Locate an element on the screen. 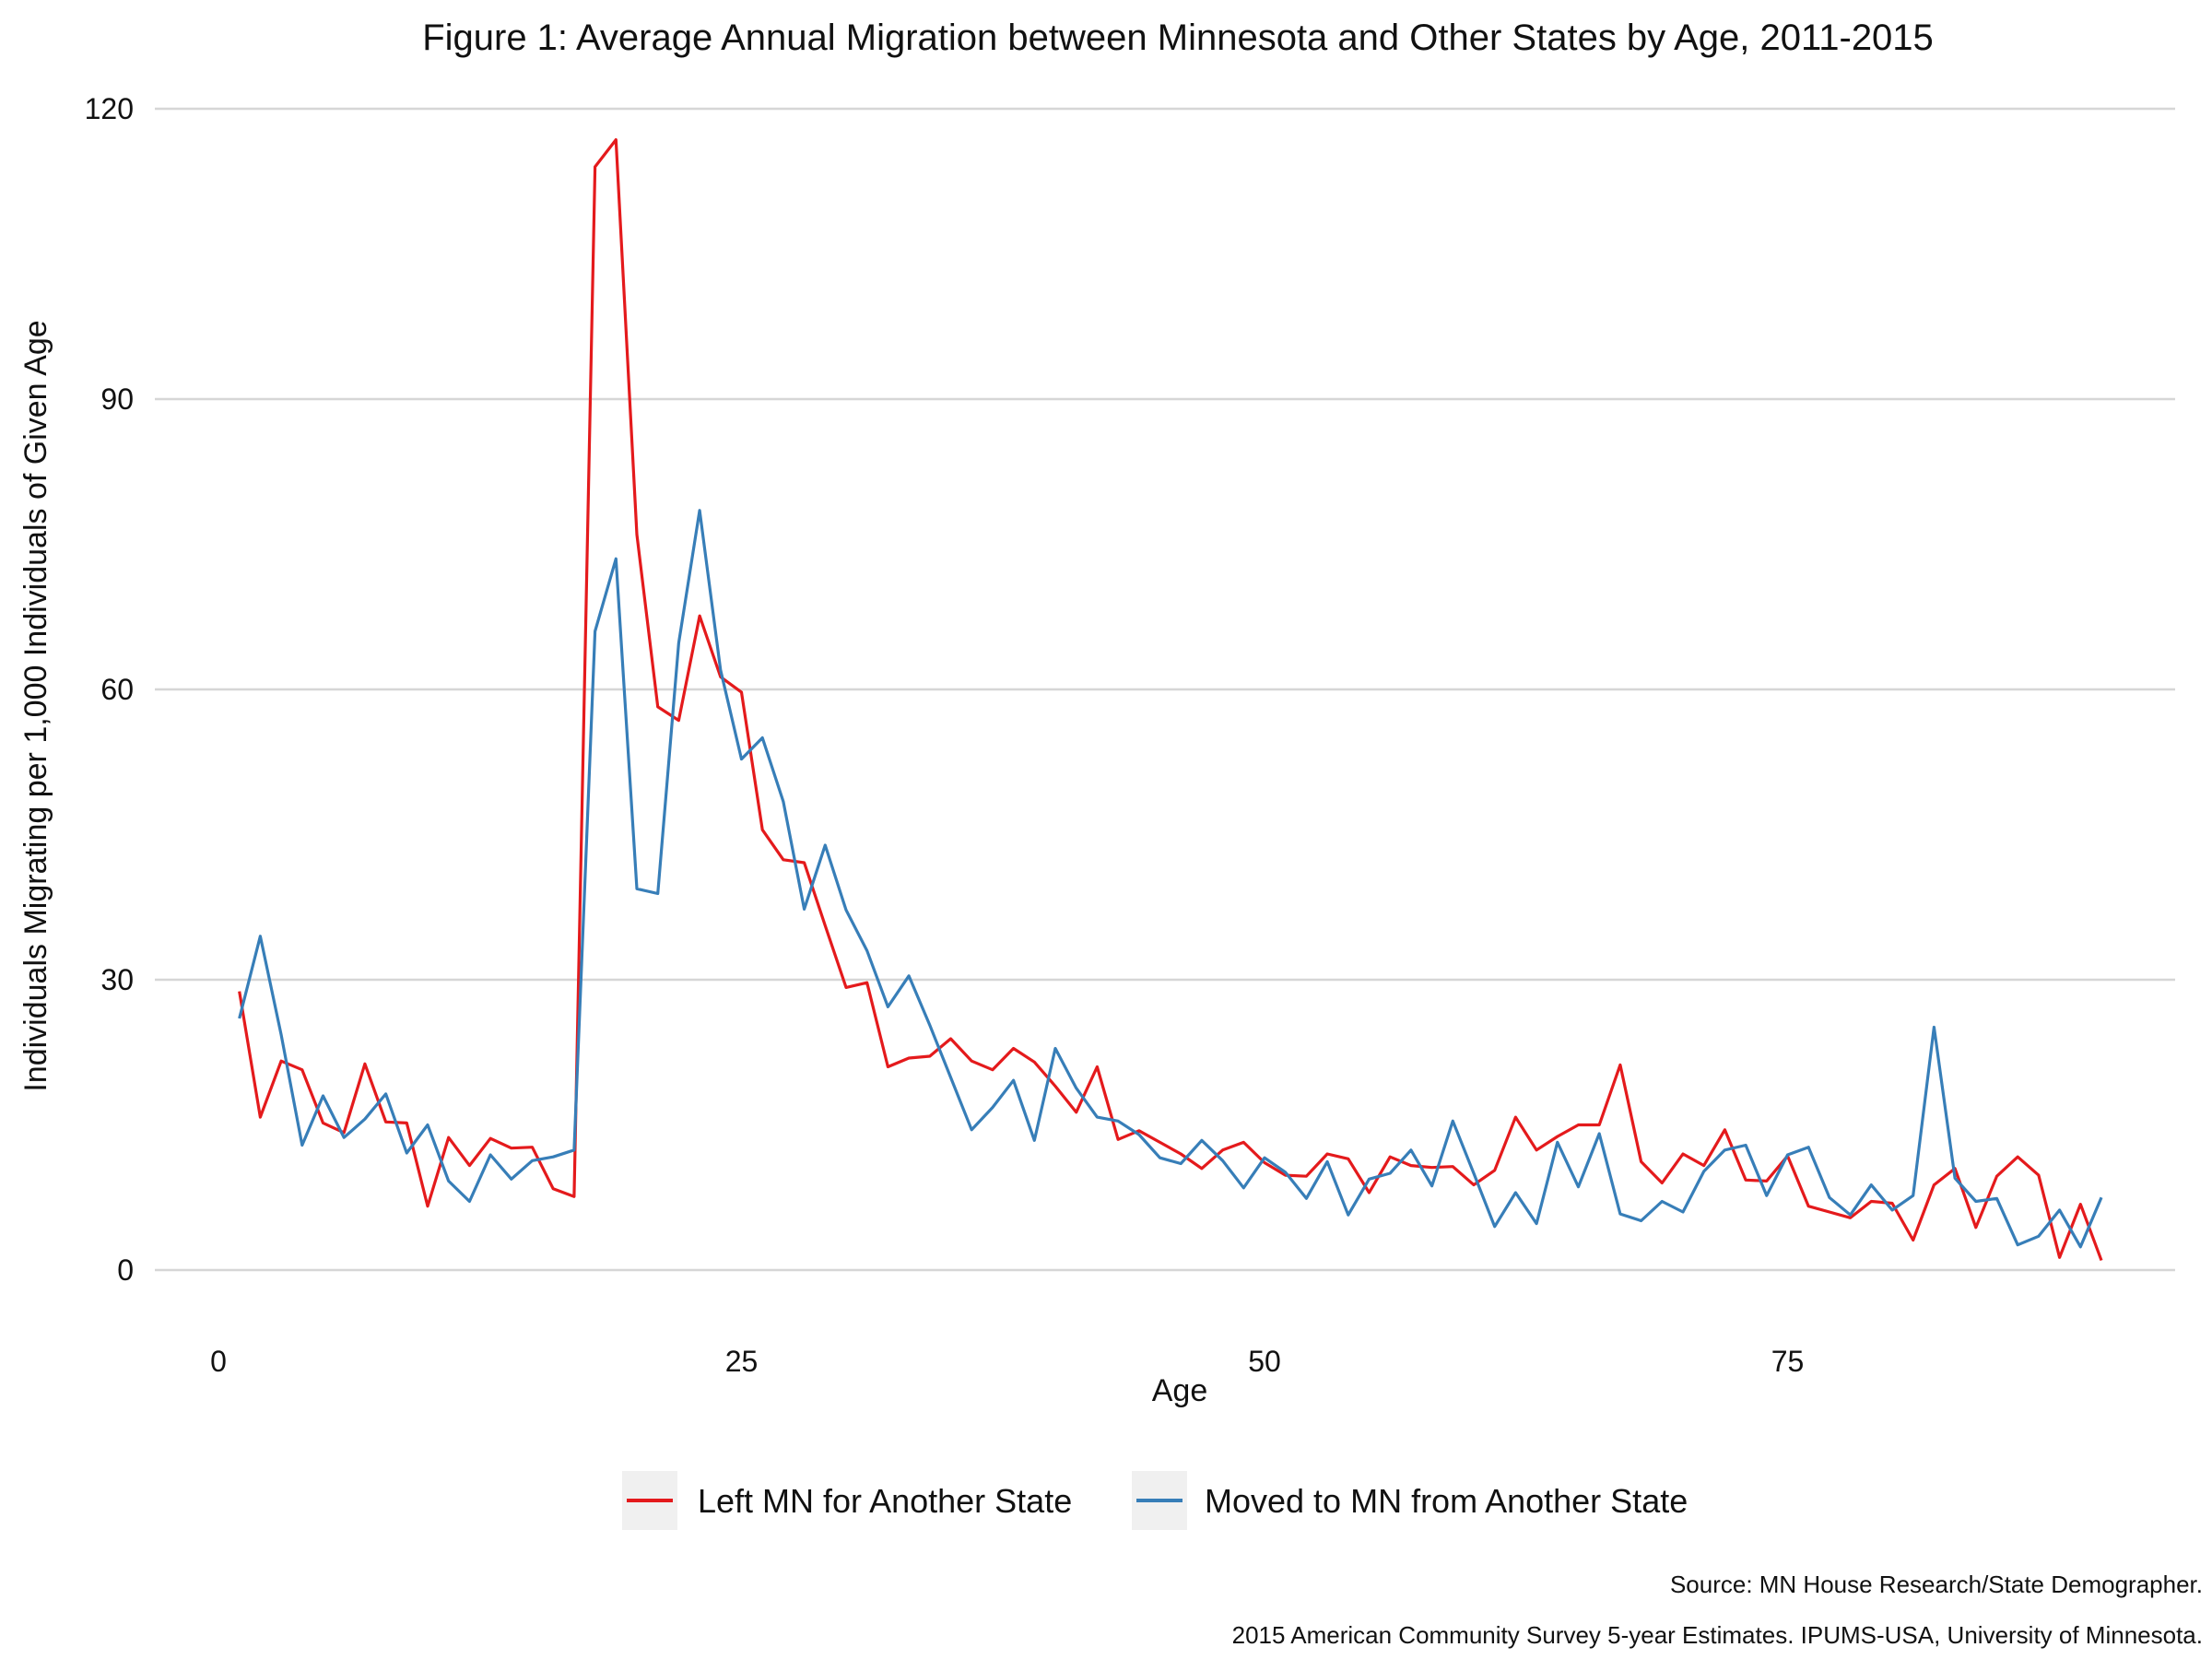 The image size is (2212, 1659). legend-label-left-mn: Left MN for Another State is located at coordinates (885, 1501).